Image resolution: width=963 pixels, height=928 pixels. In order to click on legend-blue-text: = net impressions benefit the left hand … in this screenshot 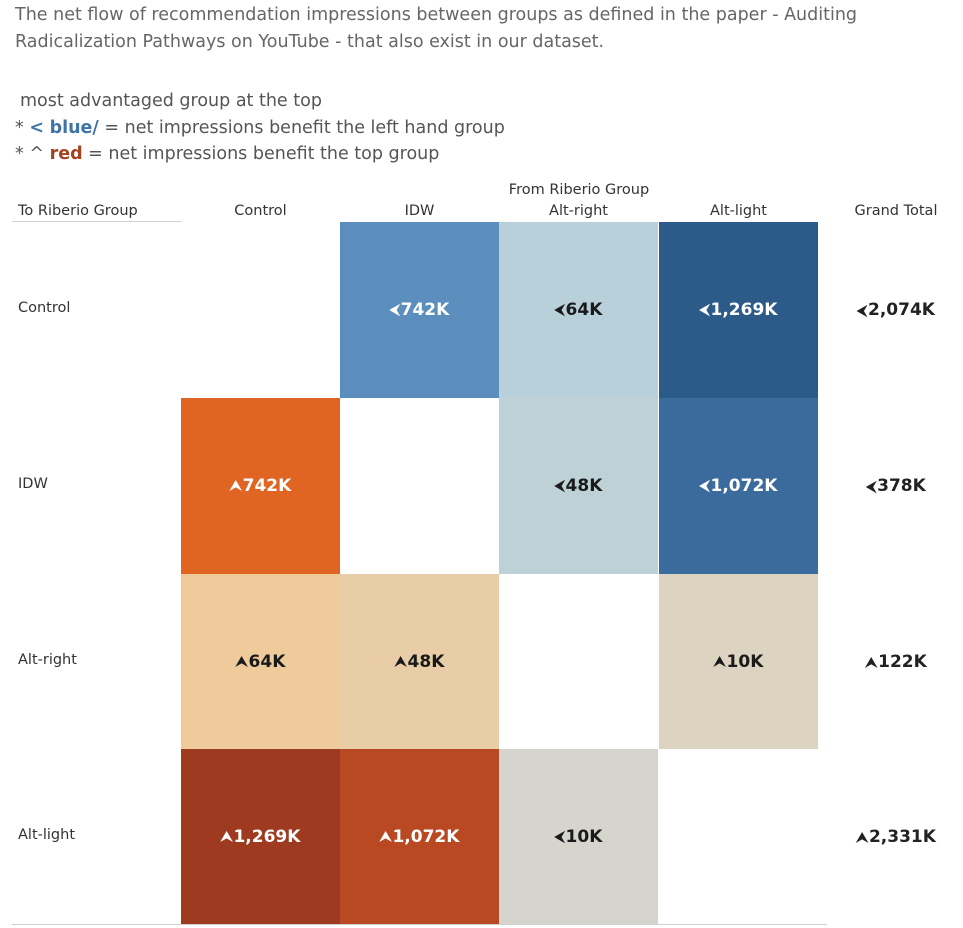, I will do `click(301, 128)`.